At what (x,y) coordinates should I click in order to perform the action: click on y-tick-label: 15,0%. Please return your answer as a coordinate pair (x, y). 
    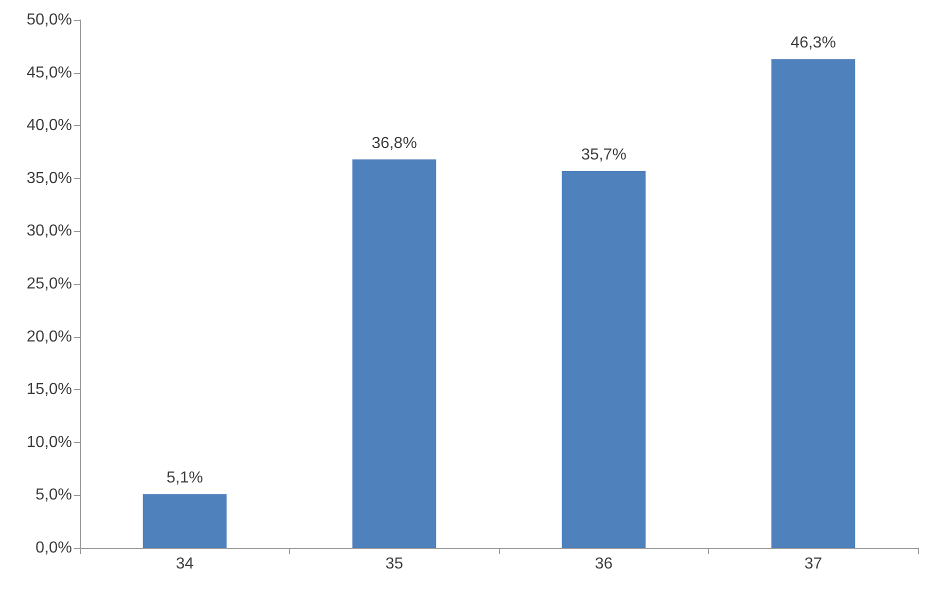
    Looking at the image, I should click on (49, 389).